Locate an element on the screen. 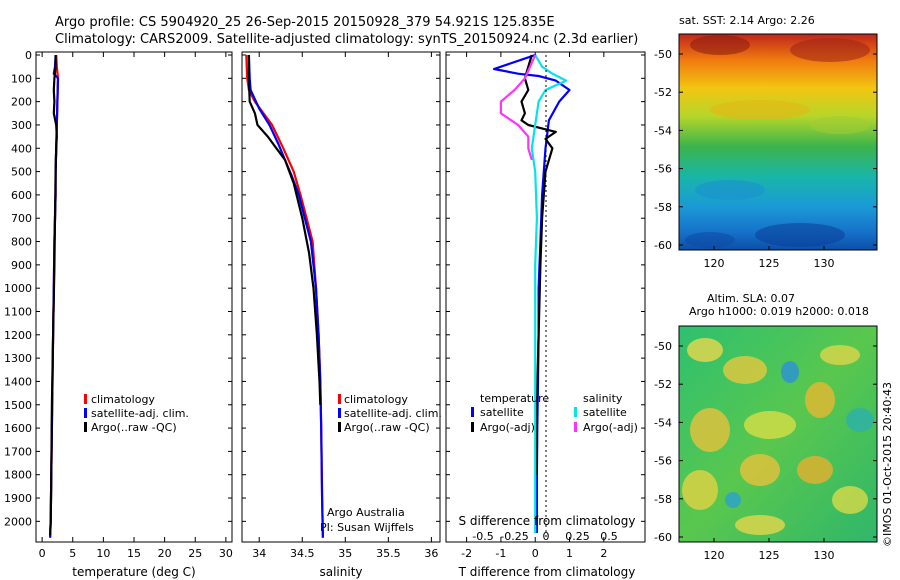 The height and width of the screenshot is (580, 900). x-tick-label: 35 is located at coordinates (345, 553).